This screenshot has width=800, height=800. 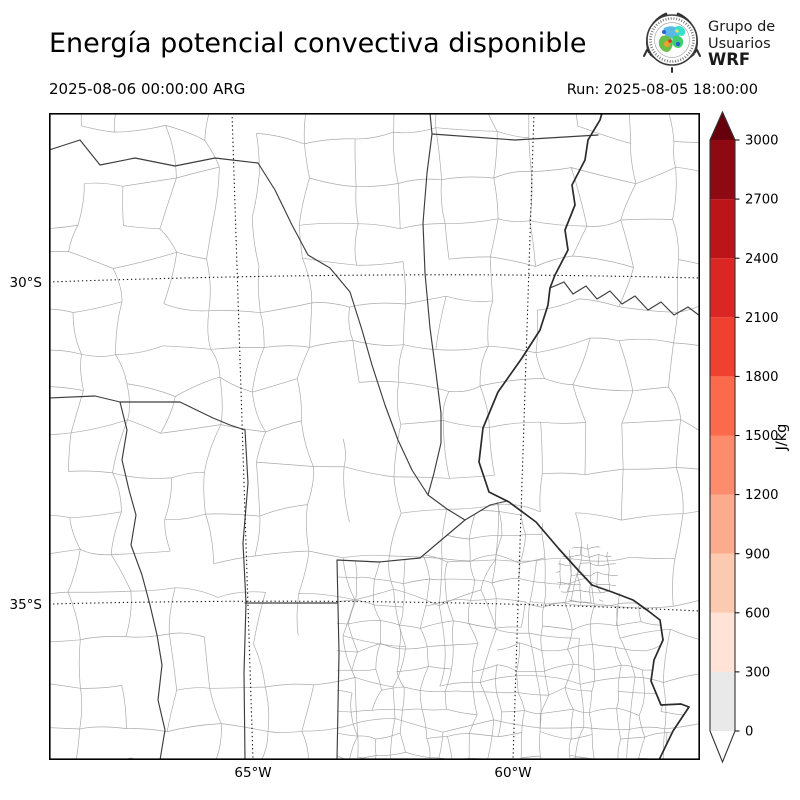 I want to click on colorbar-tick-label: 300, so click(x=757, y=673).